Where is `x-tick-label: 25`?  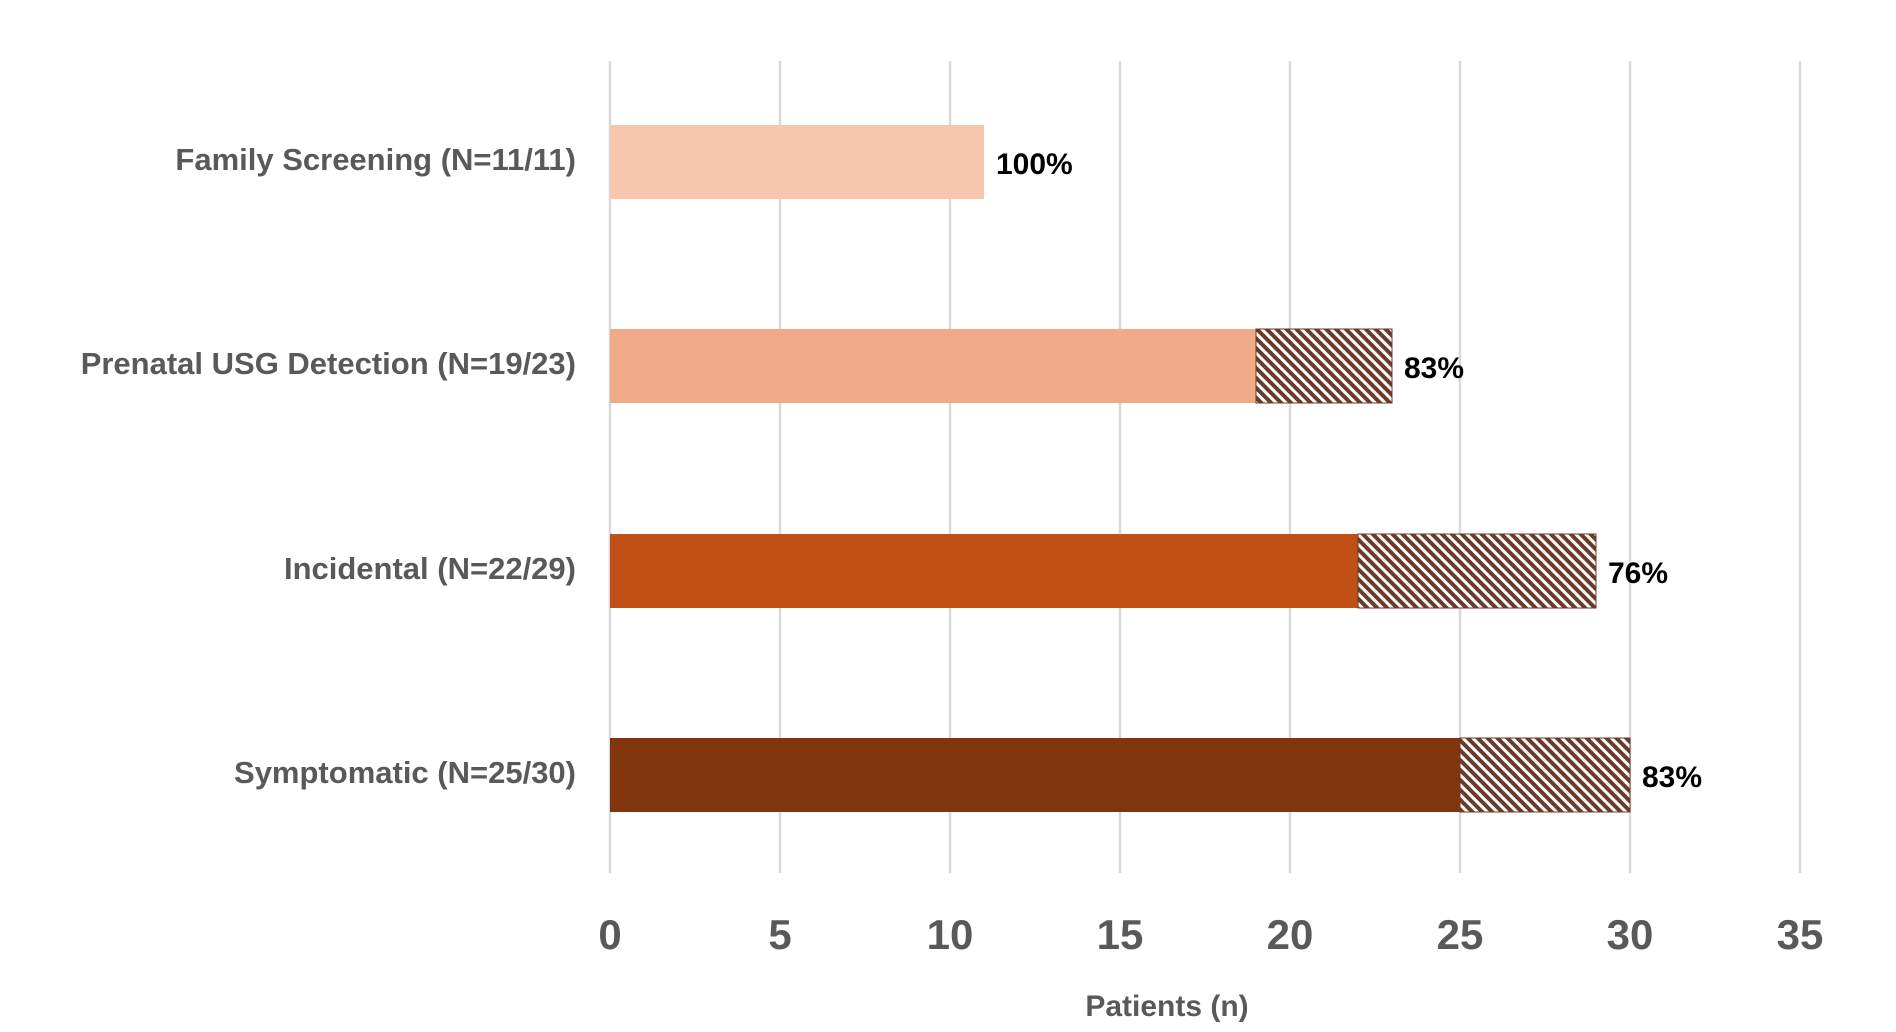 x-tick-label: 25 is located at coordinates (1460, 934).